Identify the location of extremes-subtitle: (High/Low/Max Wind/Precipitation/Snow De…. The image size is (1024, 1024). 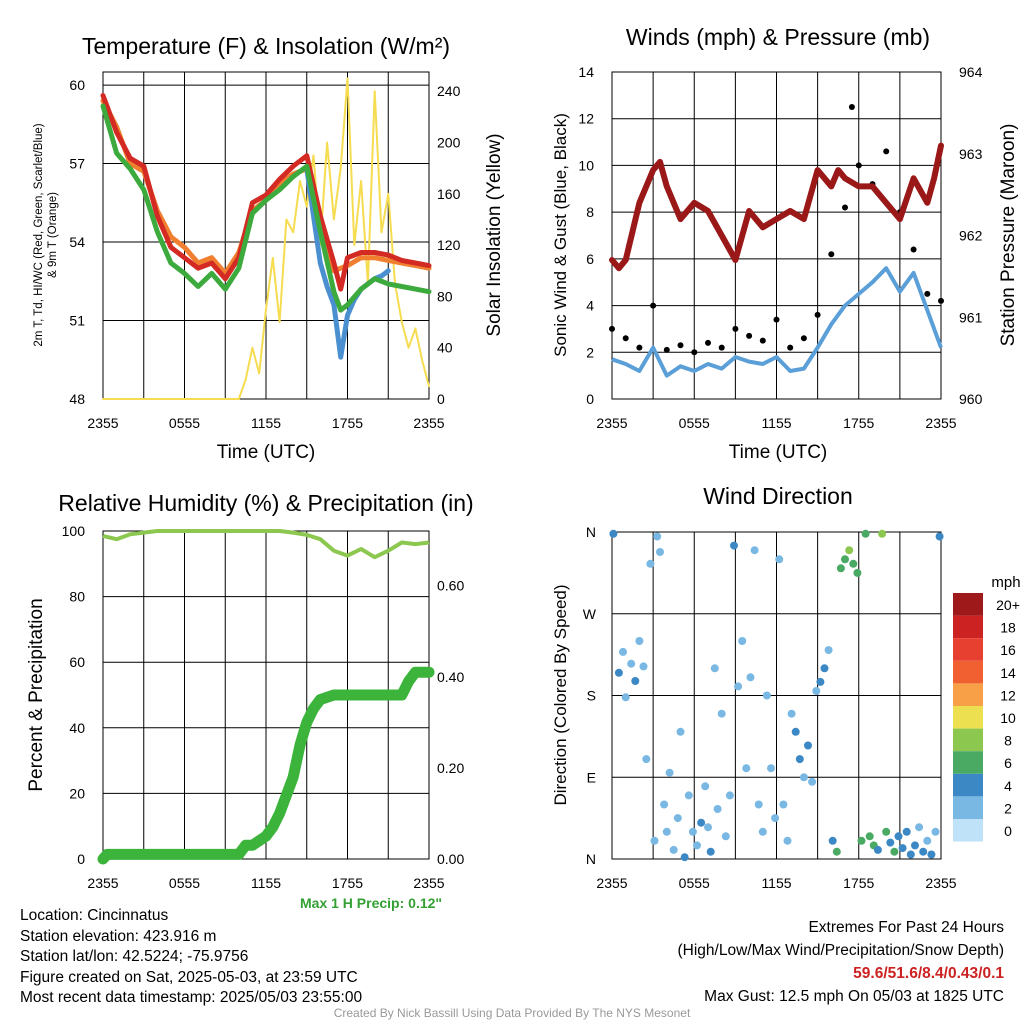
(841, 950).